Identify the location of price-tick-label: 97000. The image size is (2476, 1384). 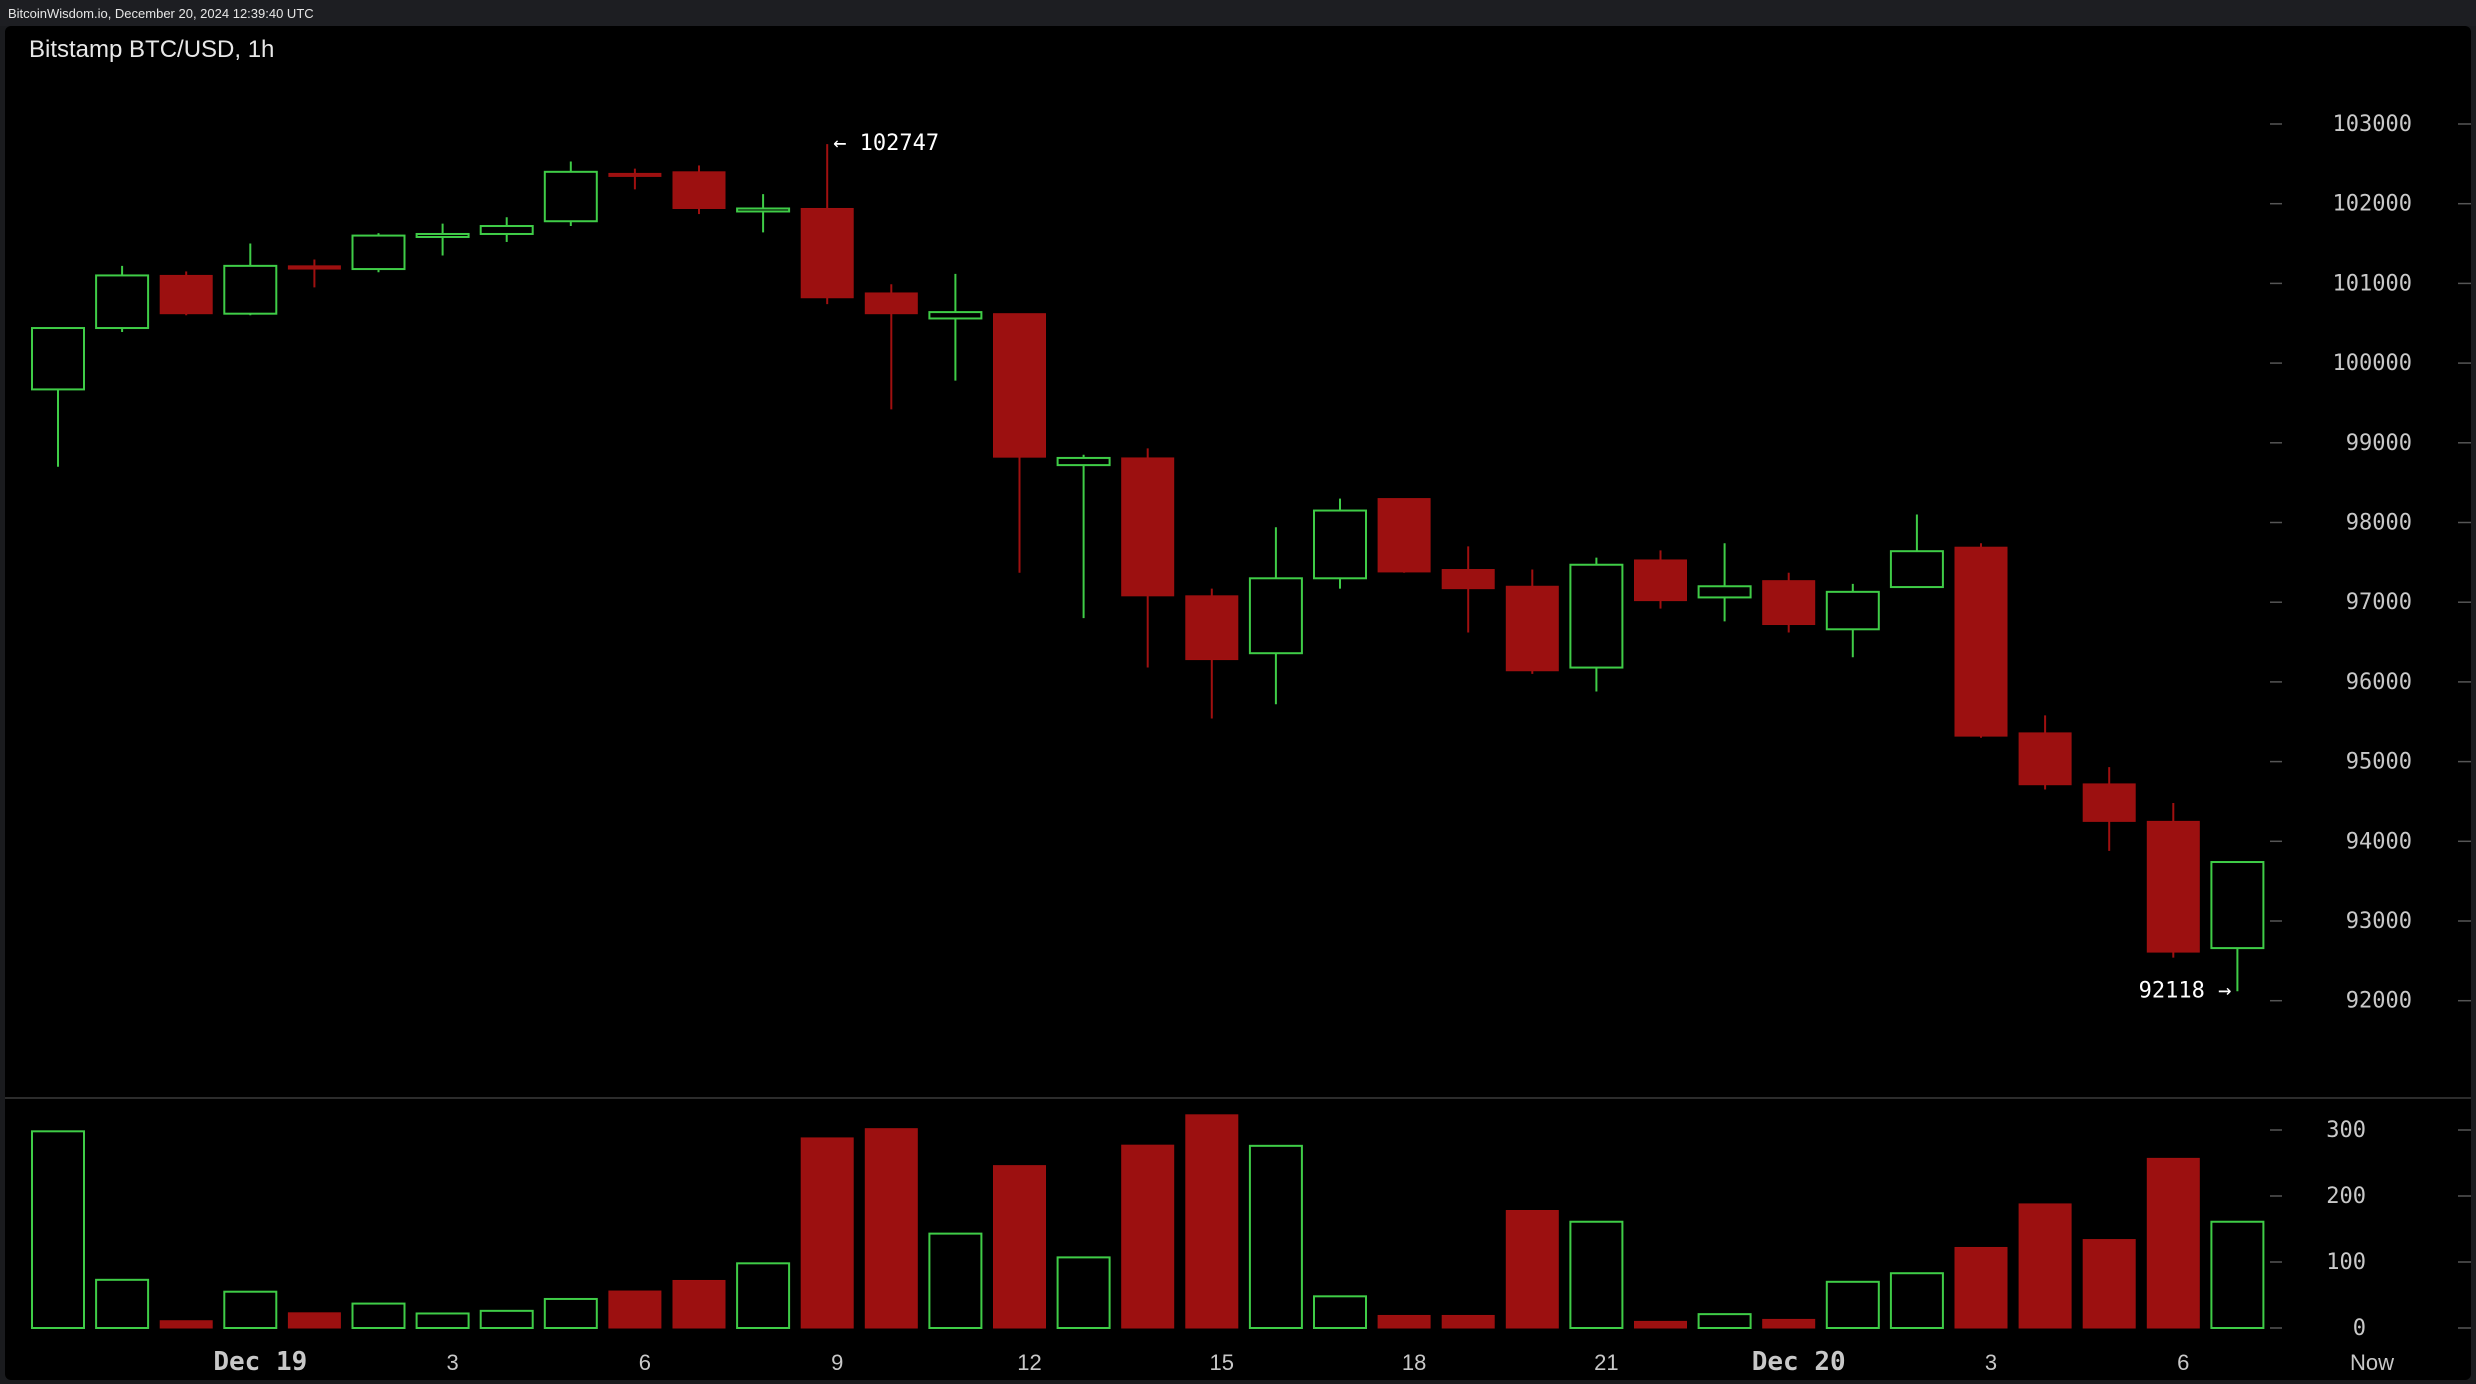
(2379, 602).